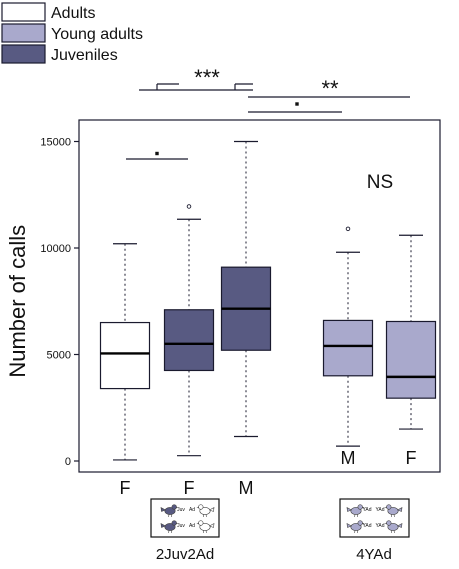 The height and width of the screenshot is (569, 459). Describe the element at coordinates (59, 356) in the screenshot. I see `y-tick-label-2: 5000` at that location.